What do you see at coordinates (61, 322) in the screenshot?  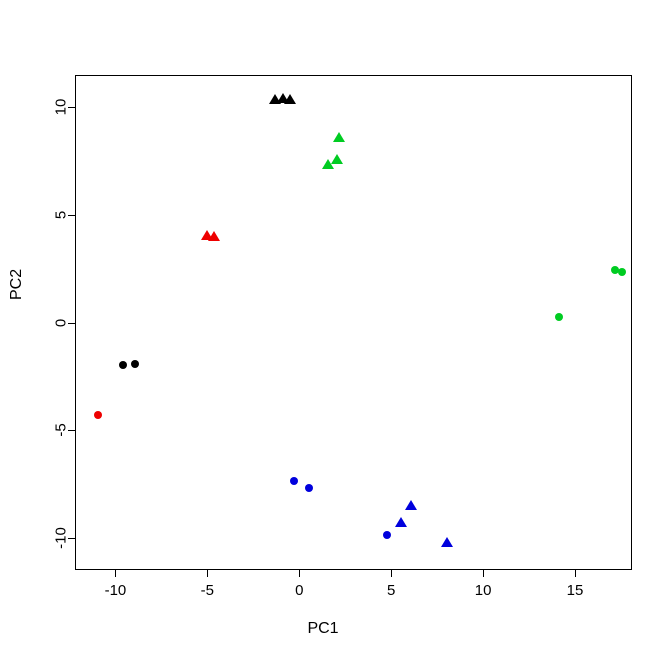 I see `y-tick-label: 0` at bounding box center [61, 322].